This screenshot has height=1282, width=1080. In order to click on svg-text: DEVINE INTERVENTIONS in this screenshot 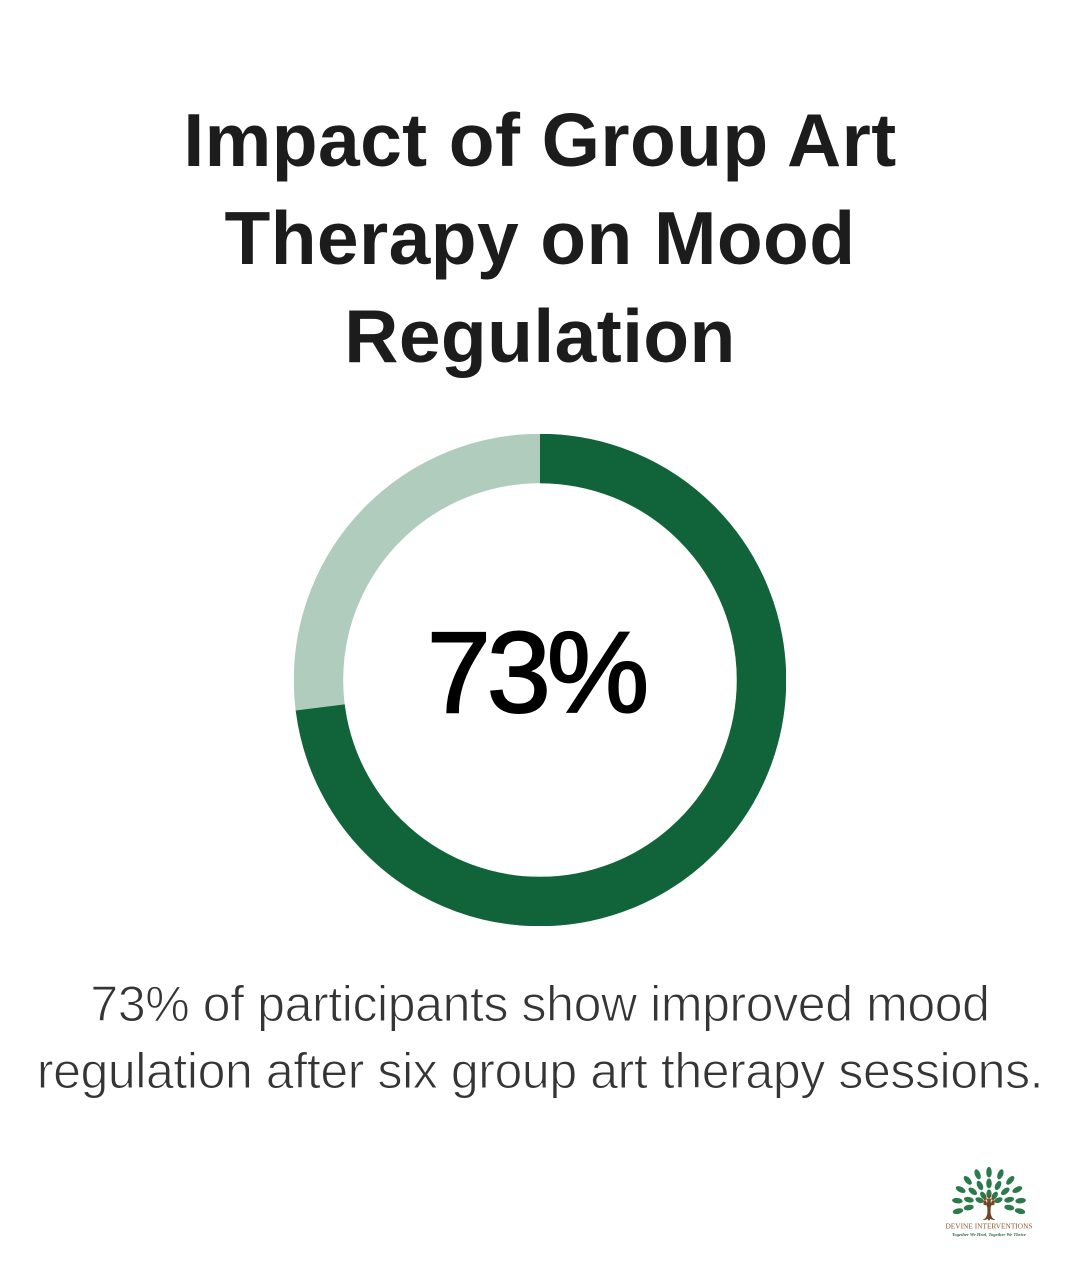, I will do `click(989, 1225)`.